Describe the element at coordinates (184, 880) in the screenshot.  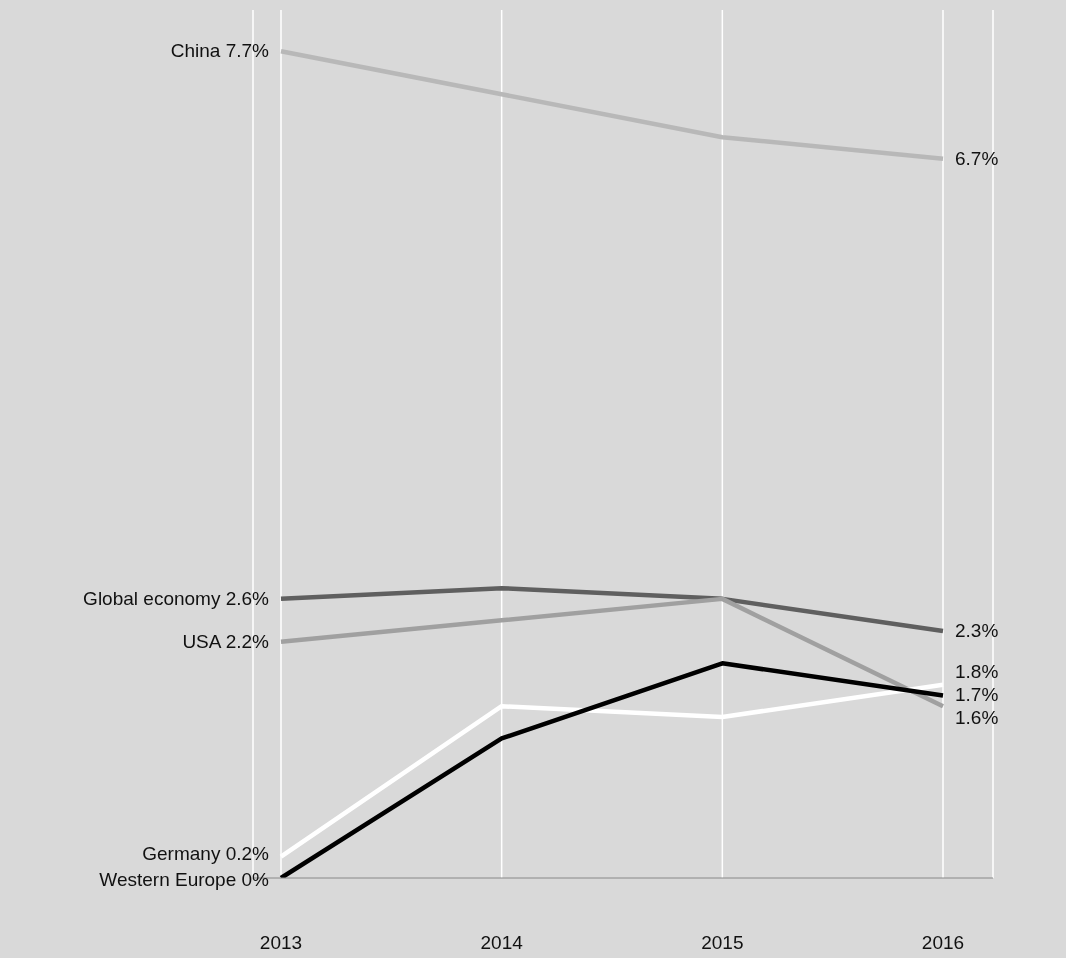
I see `text: Western Europe 0%` at that location.